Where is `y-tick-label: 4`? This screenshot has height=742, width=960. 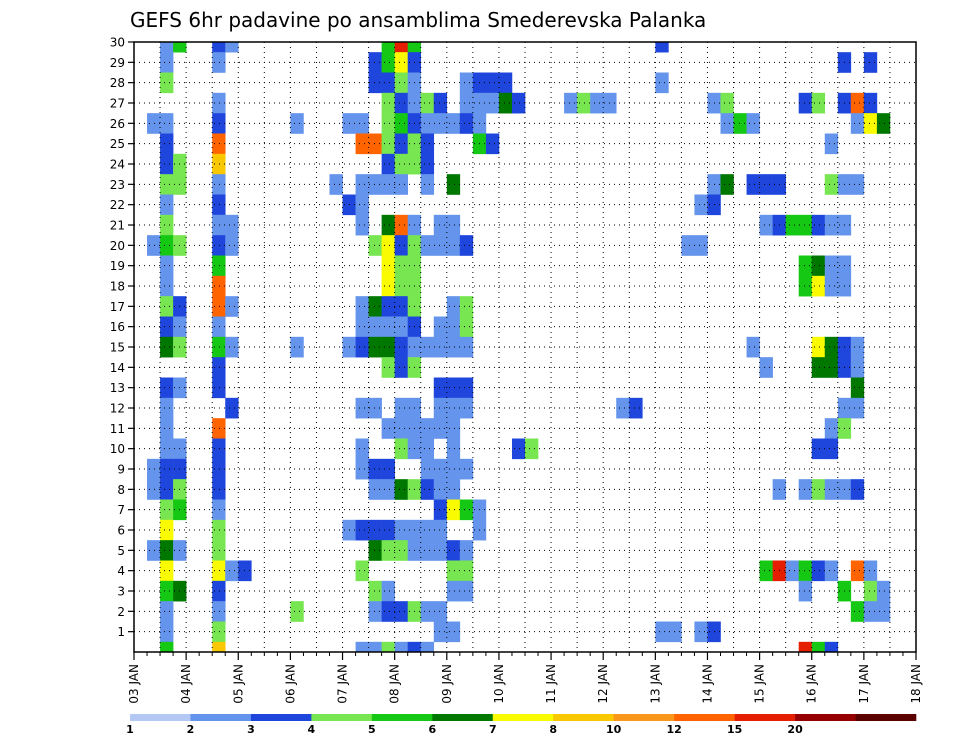
y-tick-label: 4 is located at coordinates (121, 571).